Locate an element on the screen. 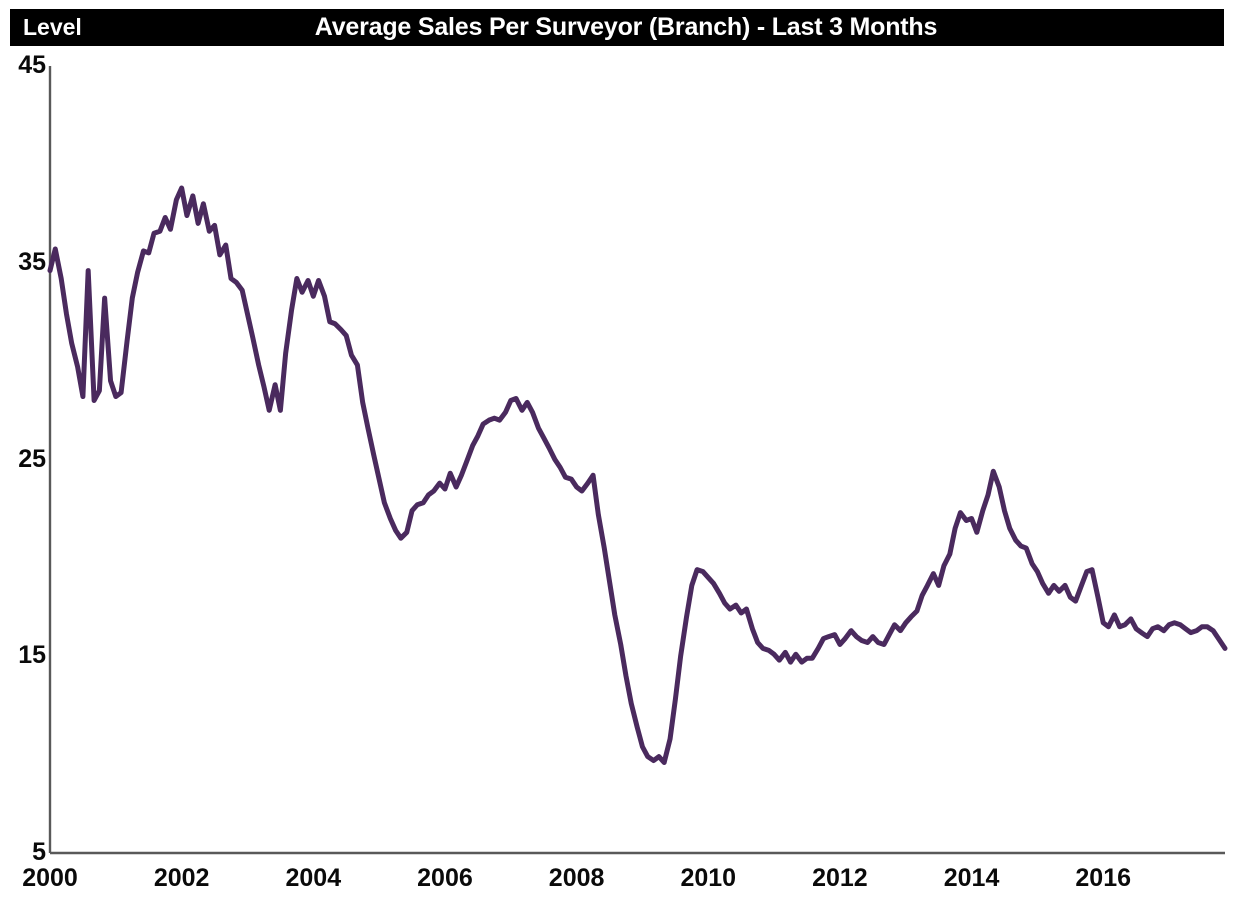  y-tick-label-35: 35 is located at coordinates (32, 261).